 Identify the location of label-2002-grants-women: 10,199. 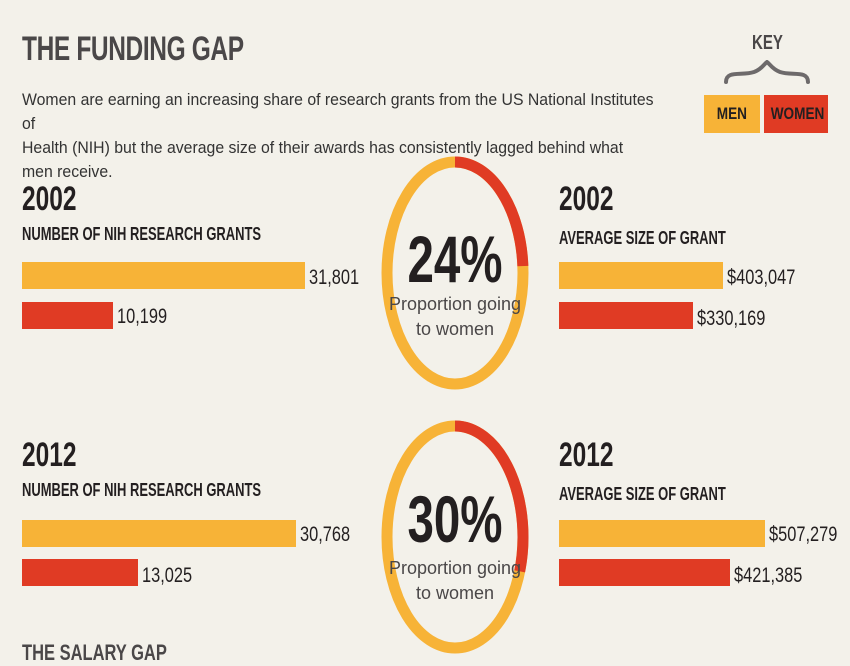
(142, 316).